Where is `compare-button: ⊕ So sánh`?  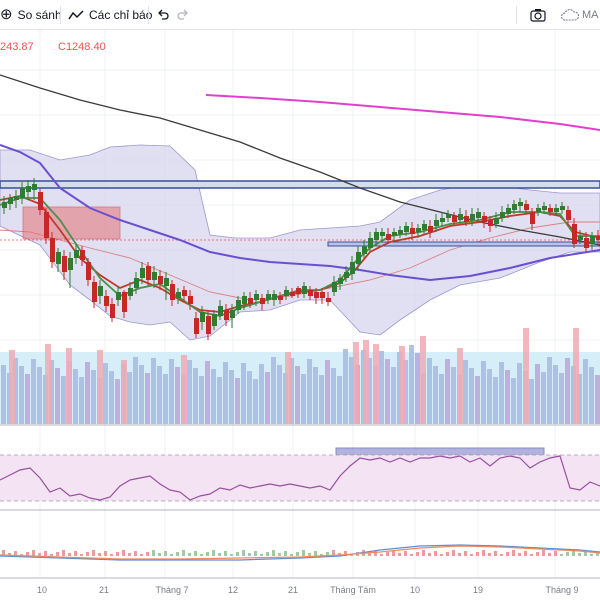
compare-button: ⊕ So sánh is located at coordinates (31, 14).